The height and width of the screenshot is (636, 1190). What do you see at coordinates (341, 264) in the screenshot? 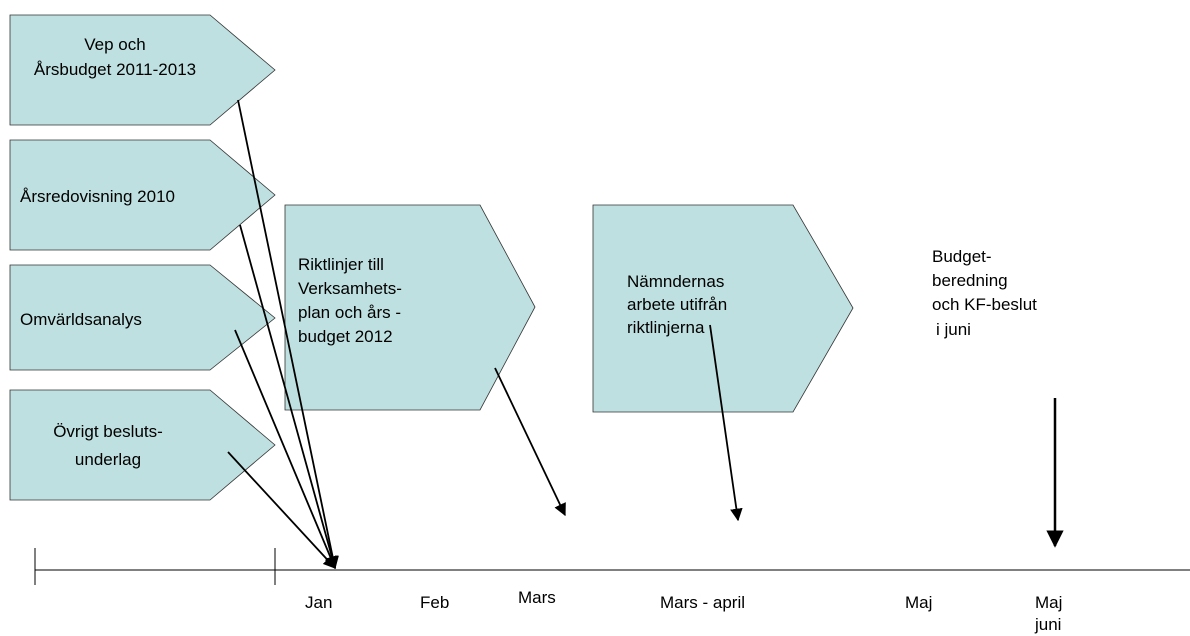
I see `node-label: Riktlinjer till` at bounding box center [341, 264].